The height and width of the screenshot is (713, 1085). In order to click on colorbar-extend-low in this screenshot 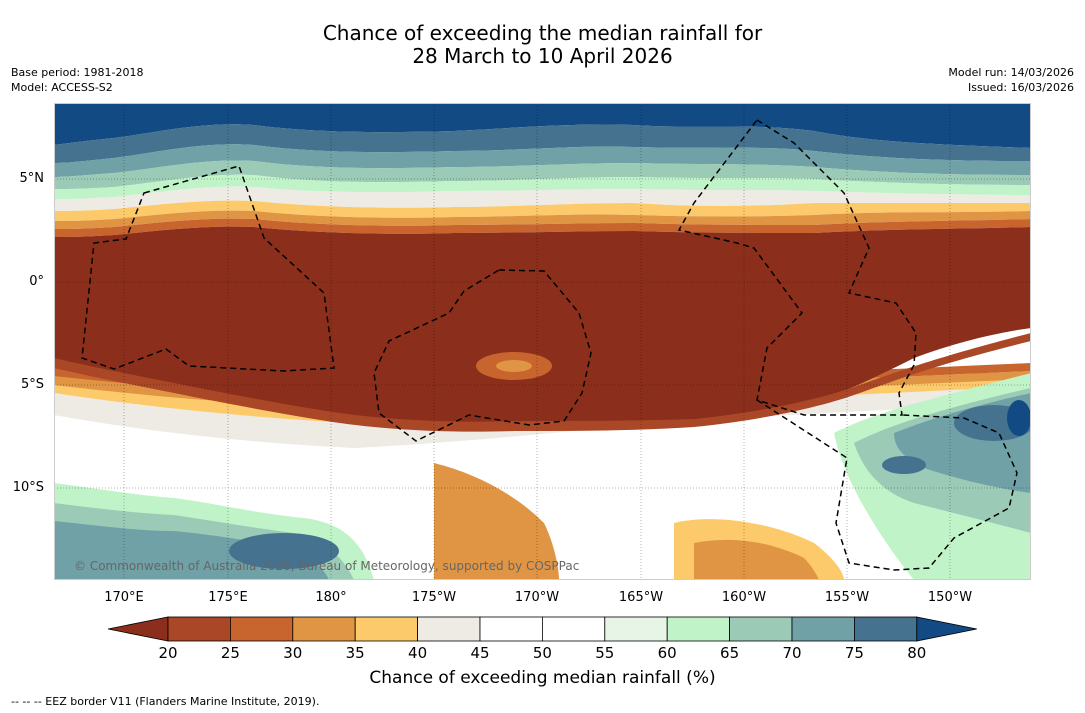, I will do `click(138, 629)`.